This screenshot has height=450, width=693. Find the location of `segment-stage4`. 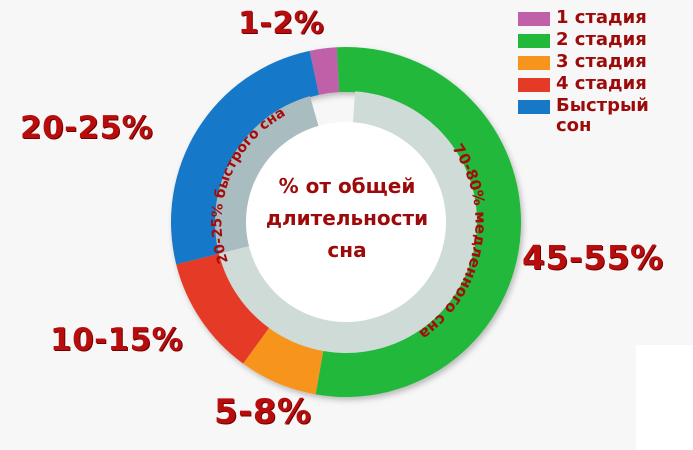

segment-stage4 is located at coordinates (223, 308).